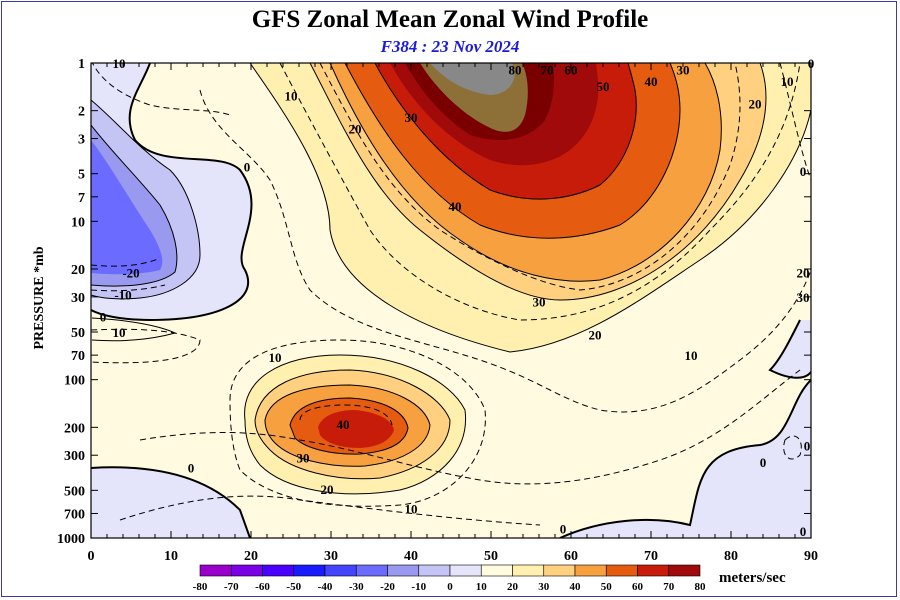 The height and width of the screenshot is (600, 900). I want to click on colorbar-label: 20, so click(513, 587).